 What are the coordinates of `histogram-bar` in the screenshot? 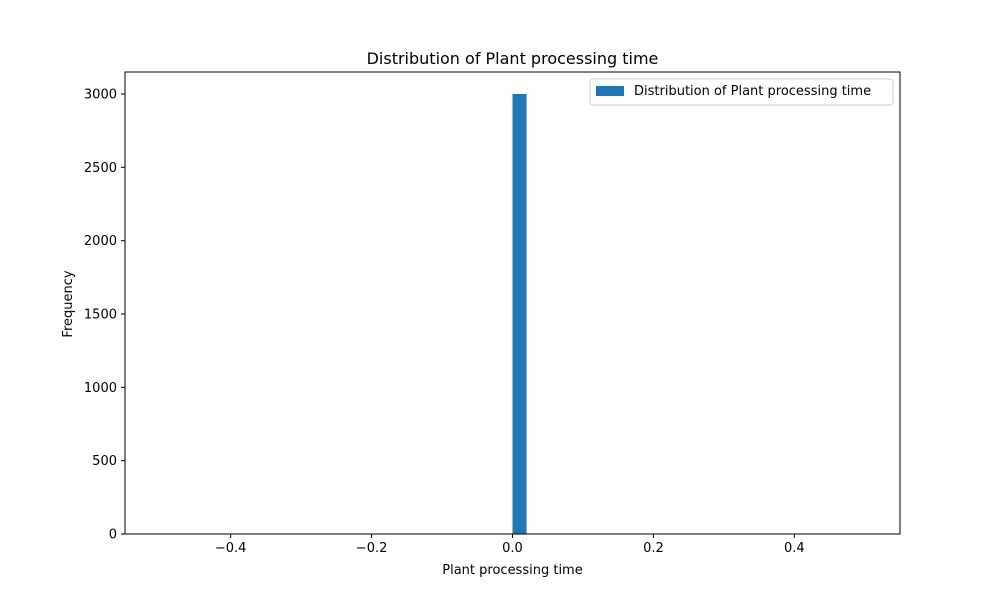 It's located at (519, 314).